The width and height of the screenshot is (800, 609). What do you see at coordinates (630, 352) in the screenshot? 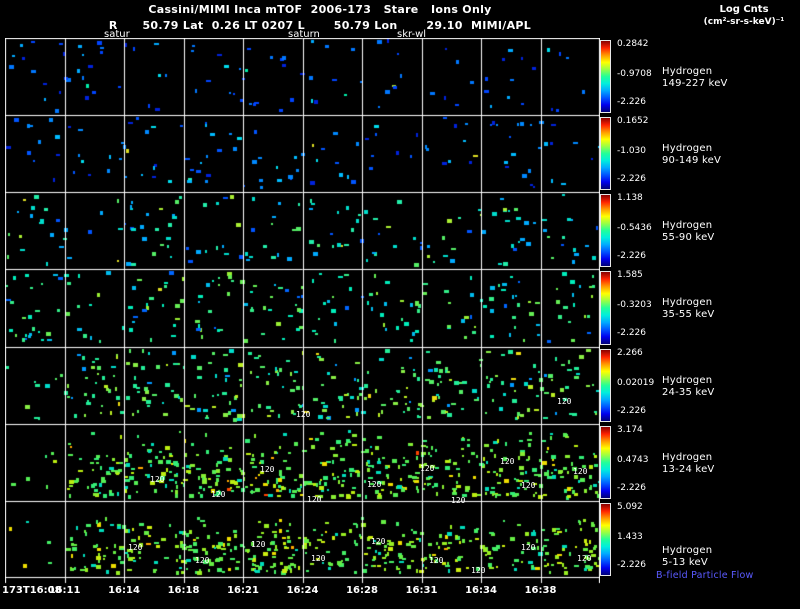
I see `scale-max-label: 2.266` at bounding box center [630, 352].